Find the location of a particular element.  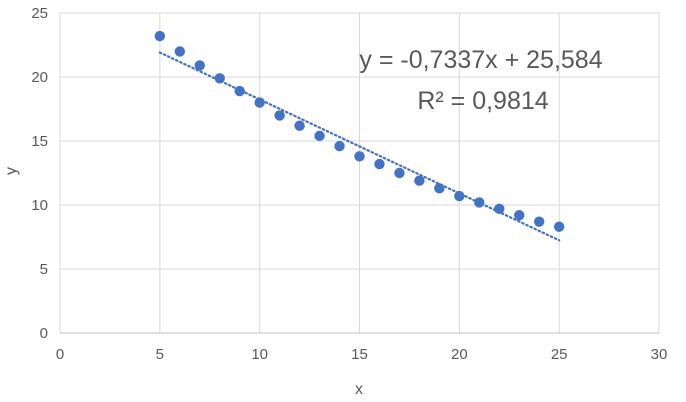

x-tick-label: 20 is located at coordinates (459, 354).